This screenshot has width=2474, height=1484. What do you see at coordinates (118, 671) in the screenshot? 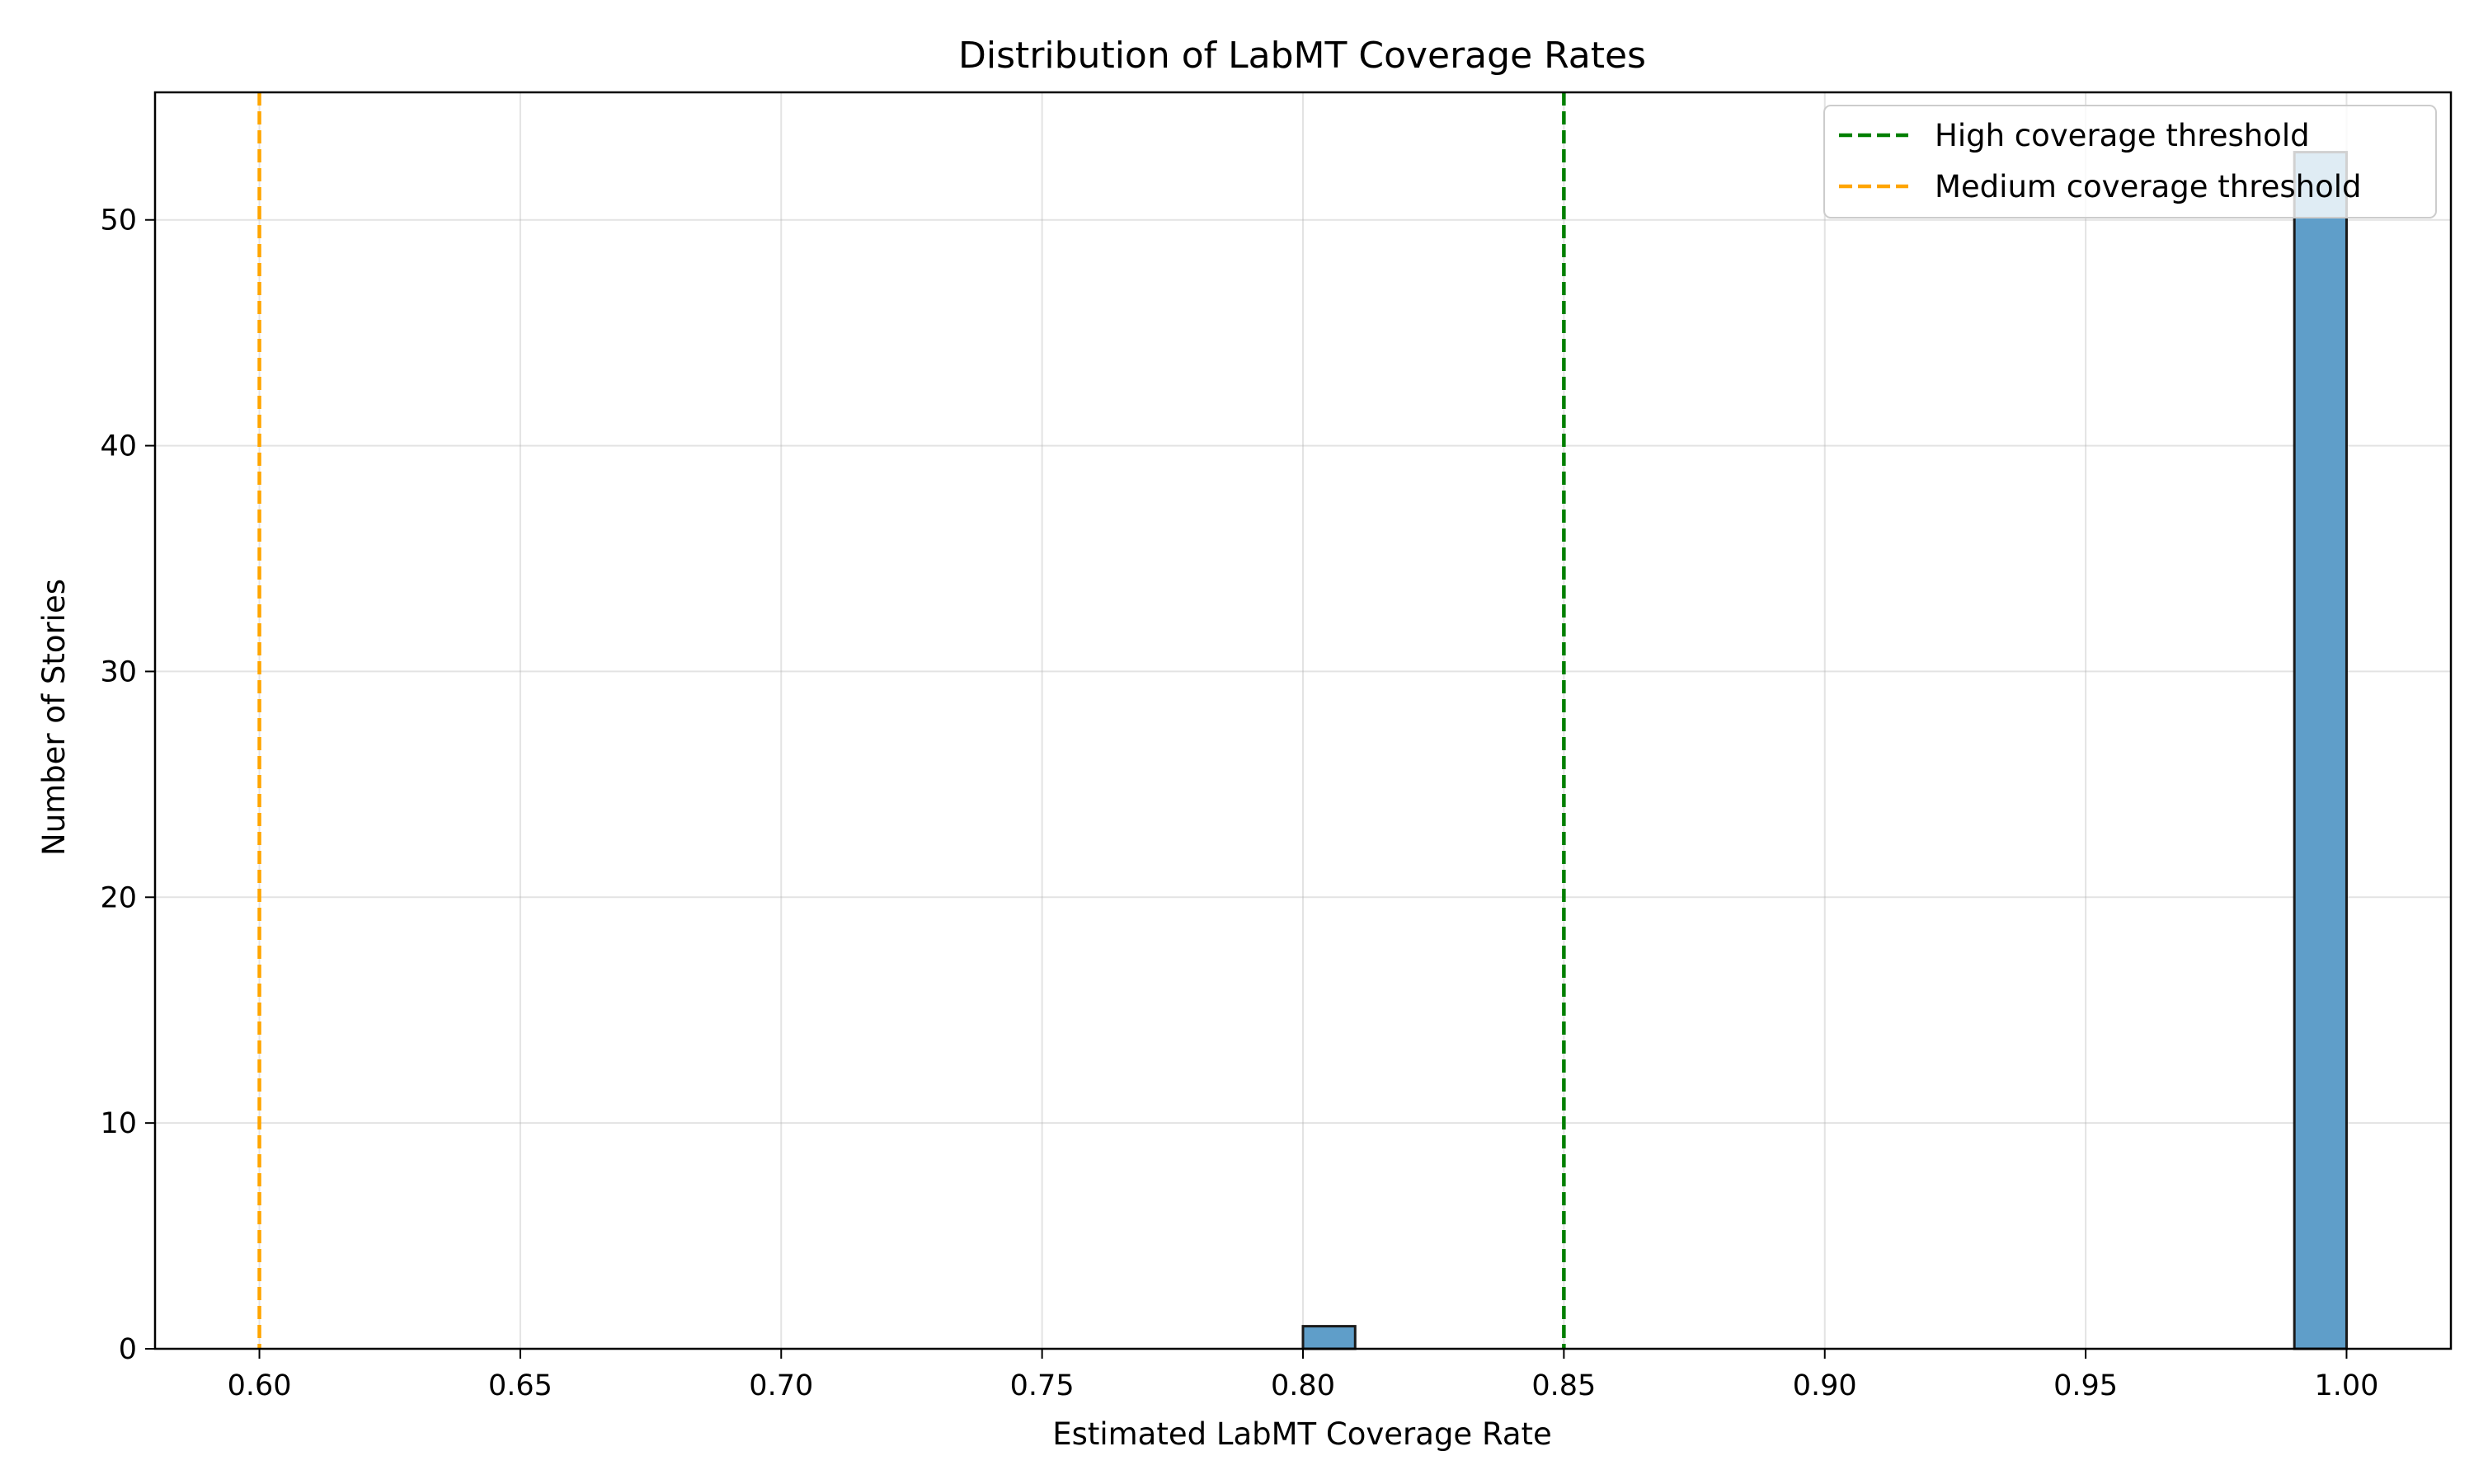
I see `y-tick-label: 30` at bounding box center [118, 671].